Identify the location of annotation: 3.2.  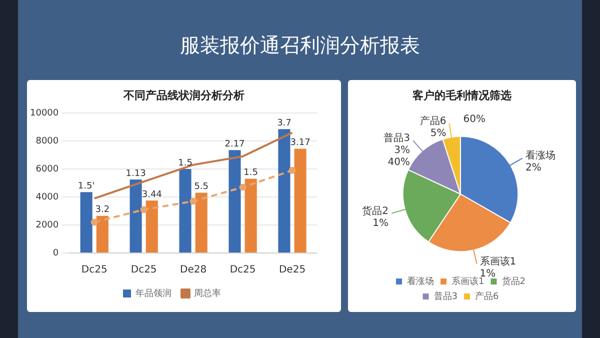
(102, 210).